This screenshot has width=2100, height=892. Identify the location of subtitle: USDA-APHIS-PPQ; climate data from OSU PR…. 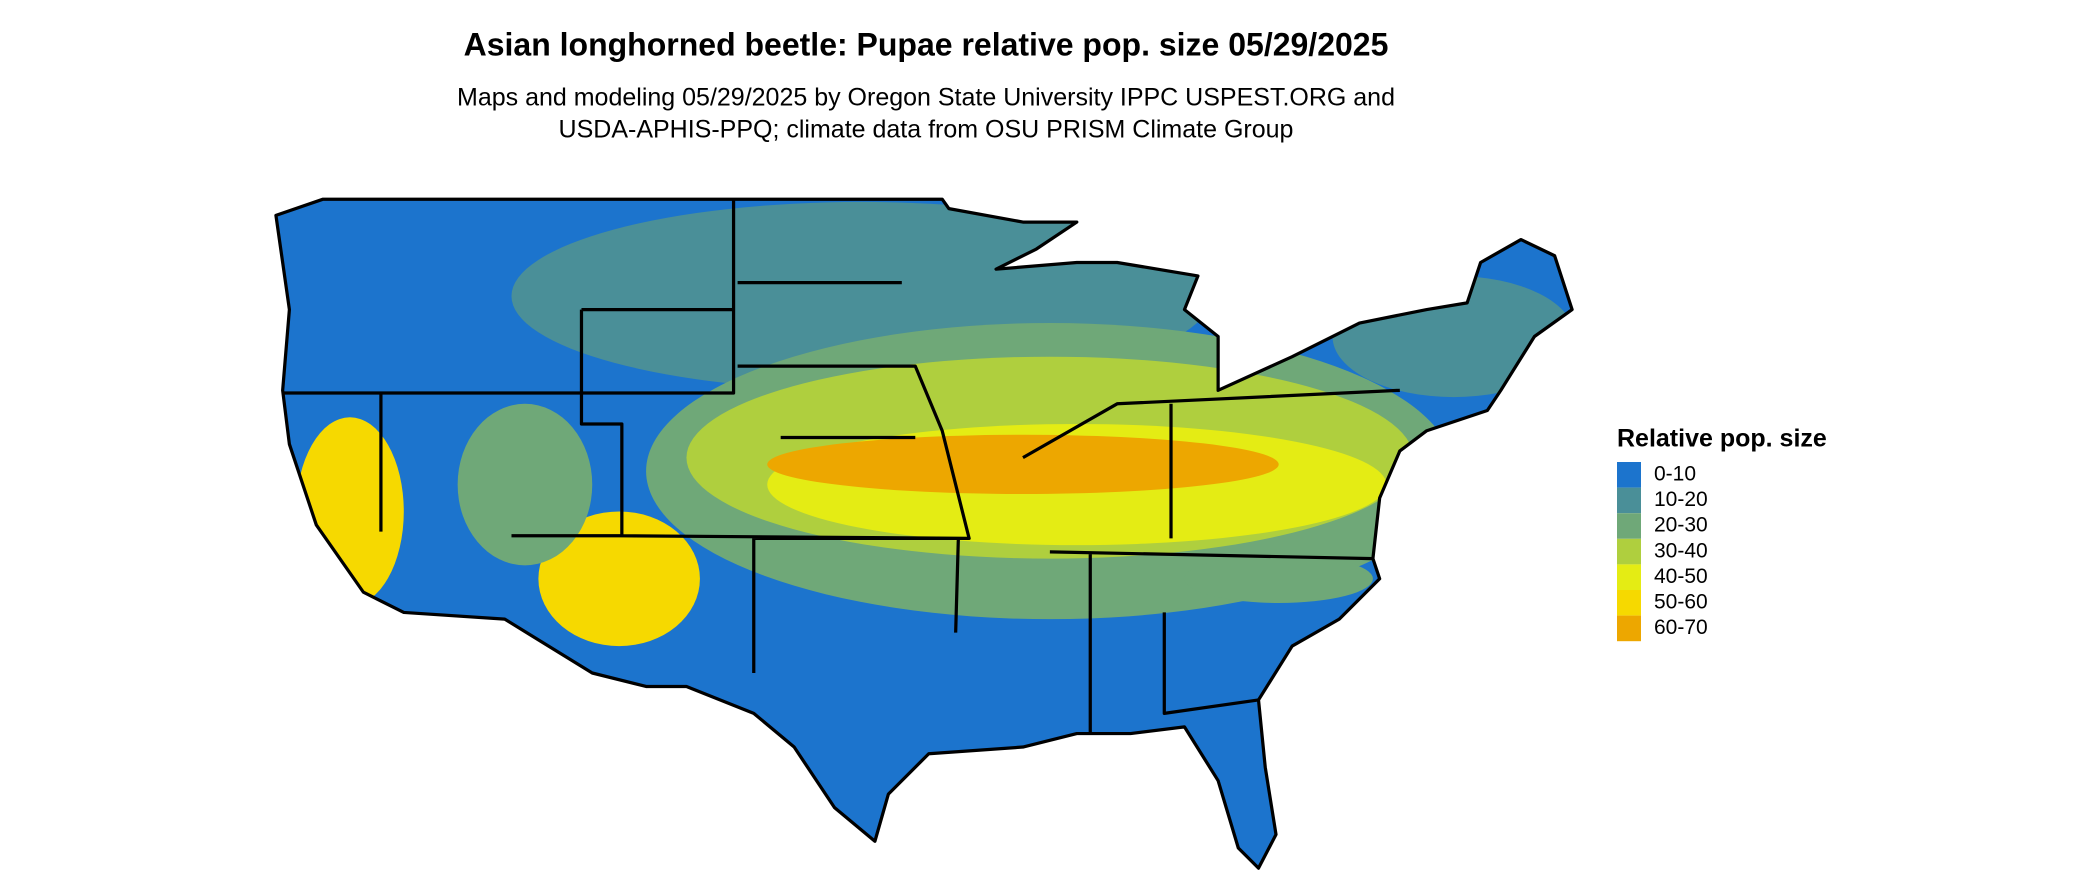
(926, 130).